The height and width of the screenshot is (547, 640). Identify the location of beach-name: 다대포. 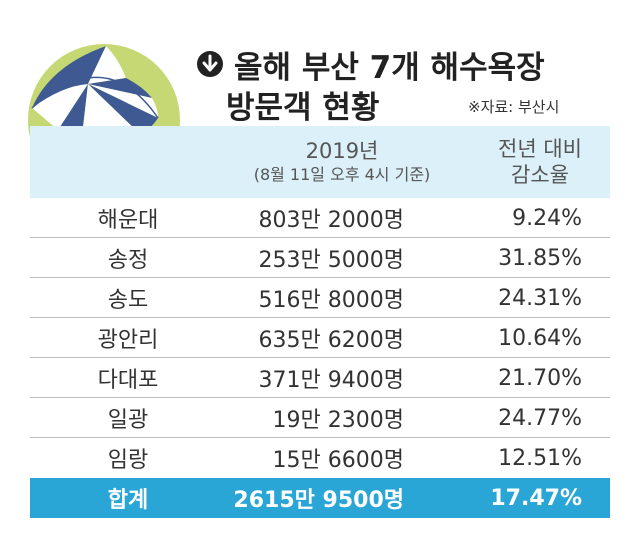
(128, 380).